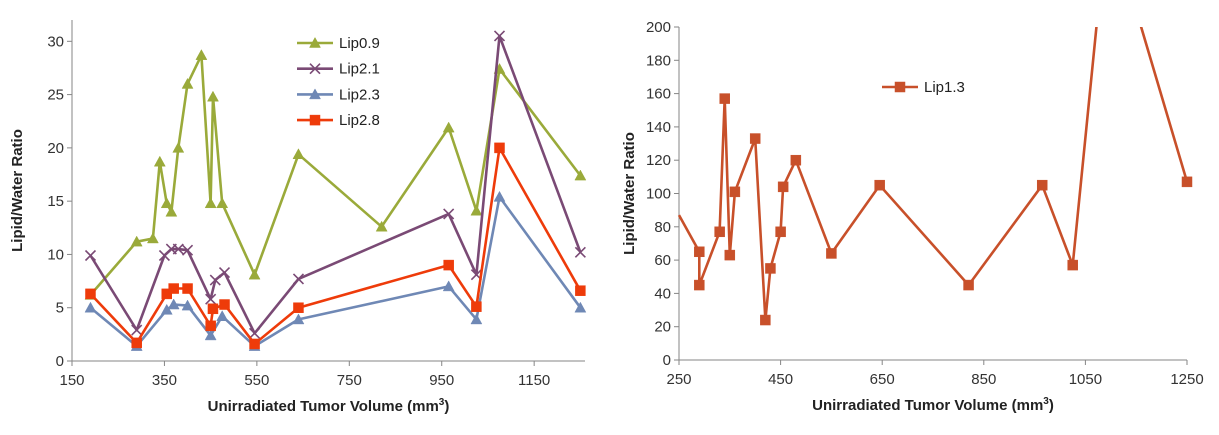 The width and height of the screenshot is (1219, 435). What do you see at coordinates (662, 227) in the screenshot?
I see `y-tick-label: 80` at bounding box center [662, 227].